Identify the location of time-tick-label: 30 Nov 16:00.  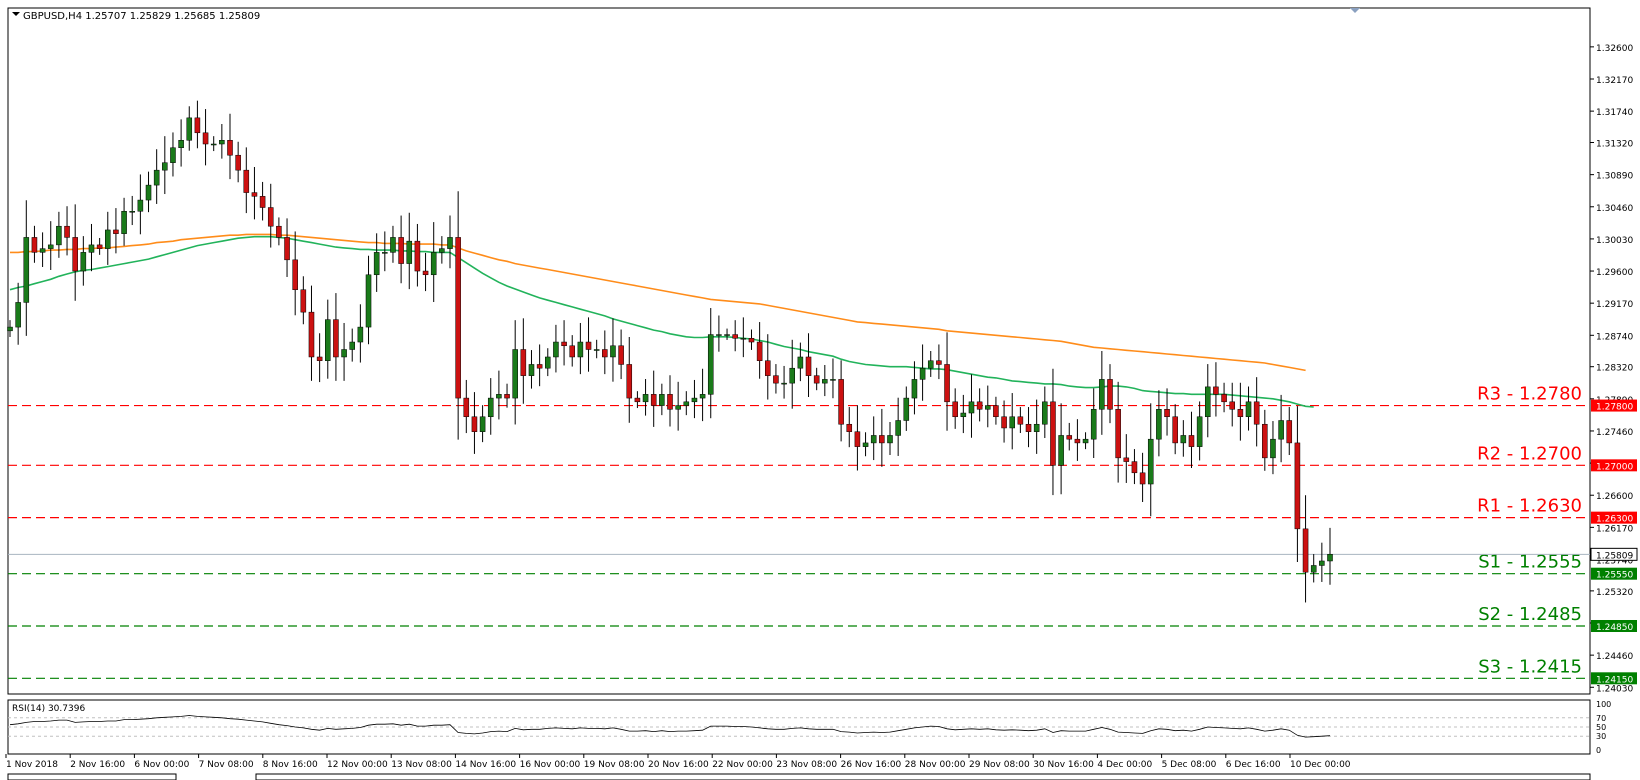
(1063, 765).